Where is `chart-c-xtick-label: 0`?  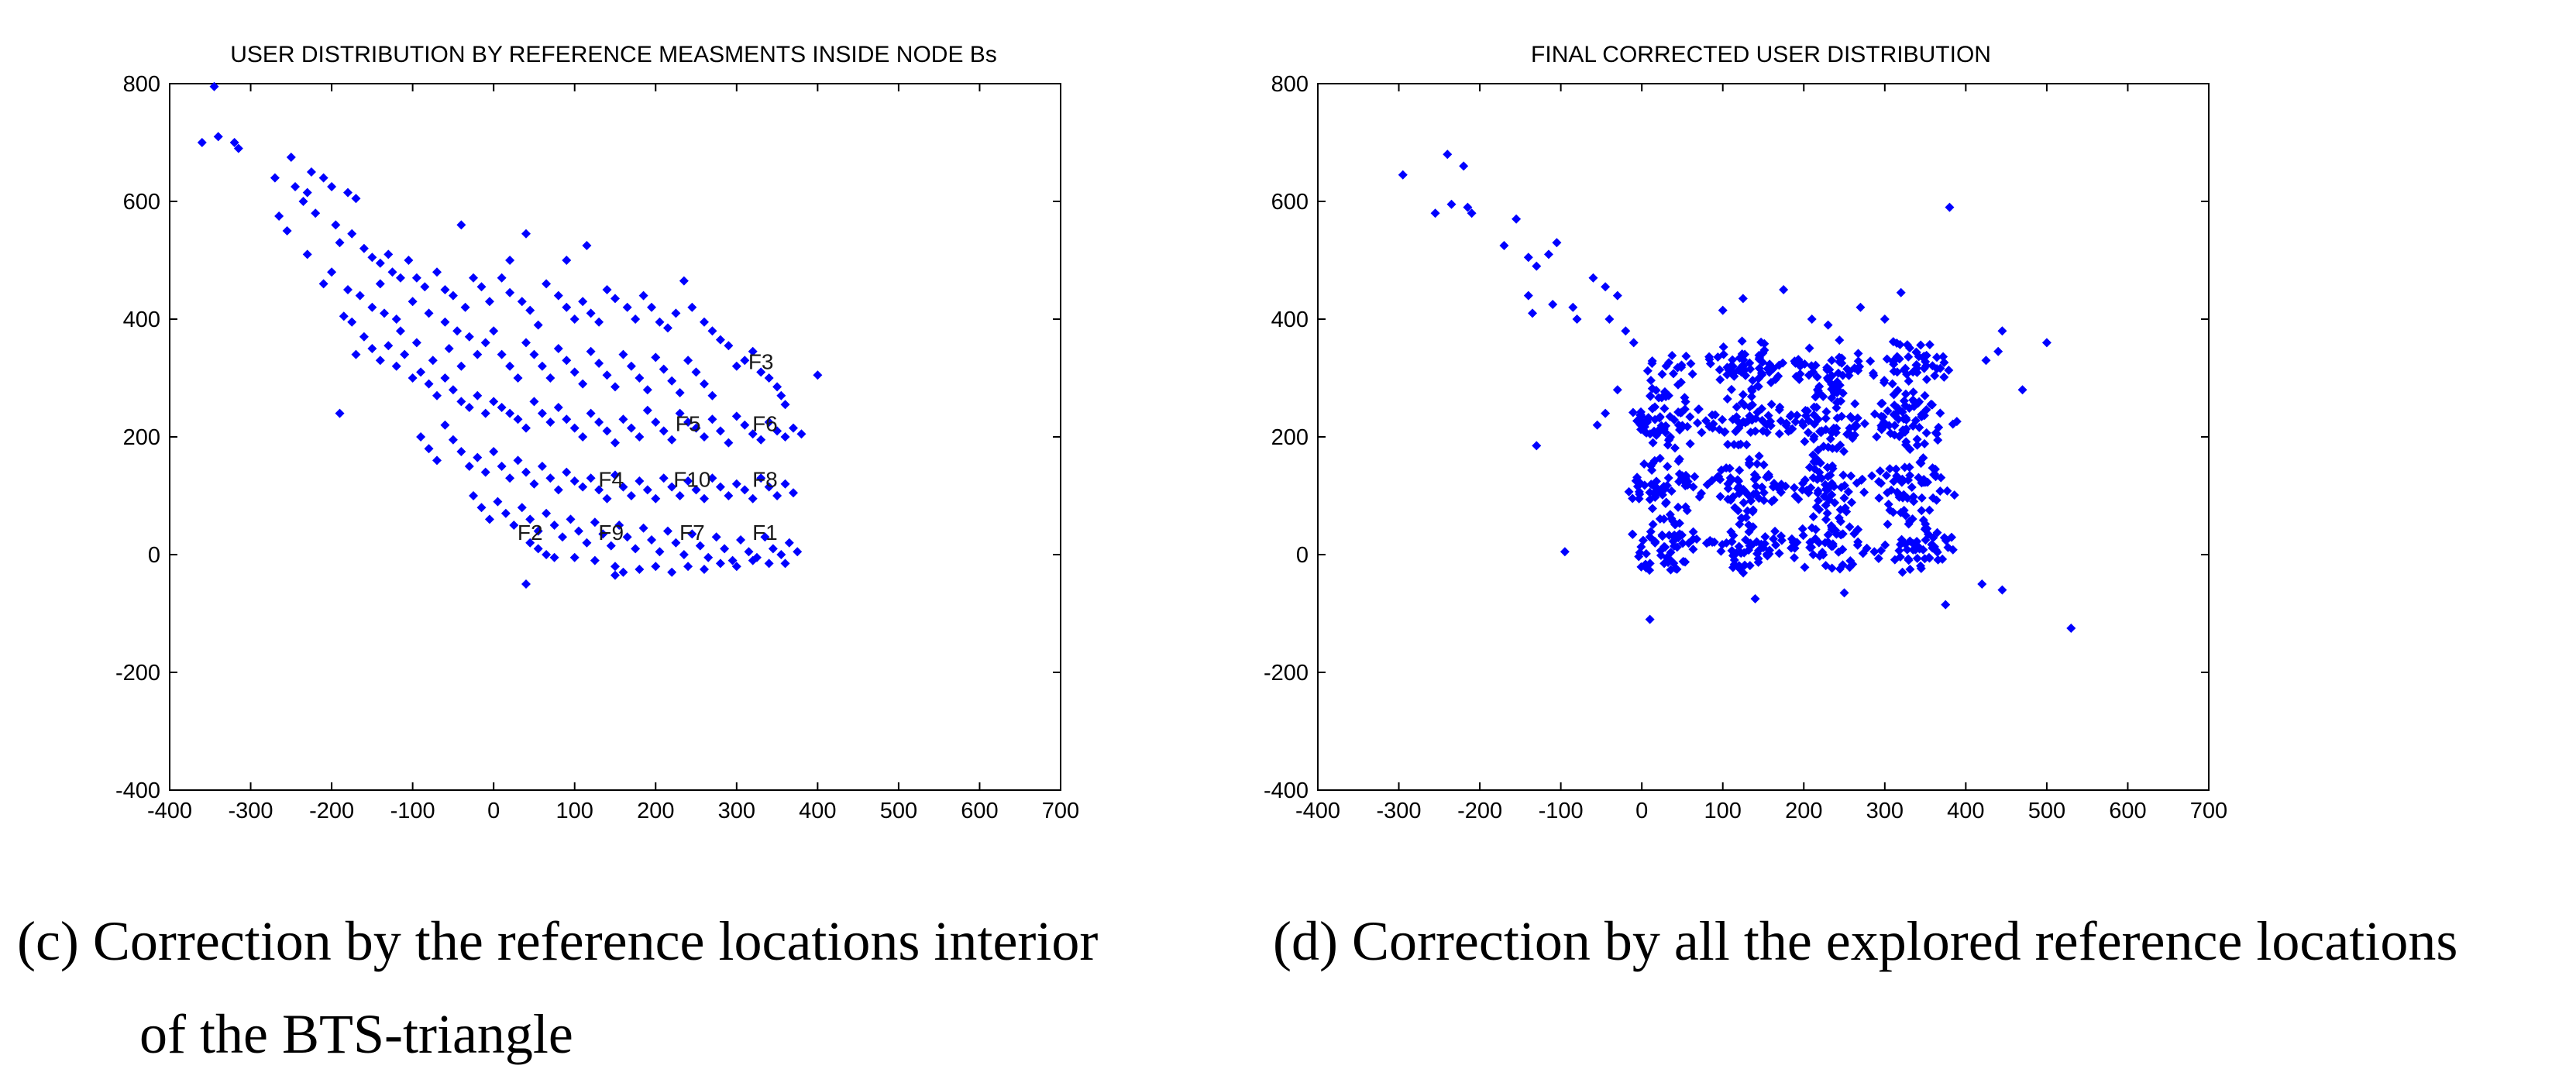
chart-c-xtick-label: 0 is located at coordinates (493, 811).